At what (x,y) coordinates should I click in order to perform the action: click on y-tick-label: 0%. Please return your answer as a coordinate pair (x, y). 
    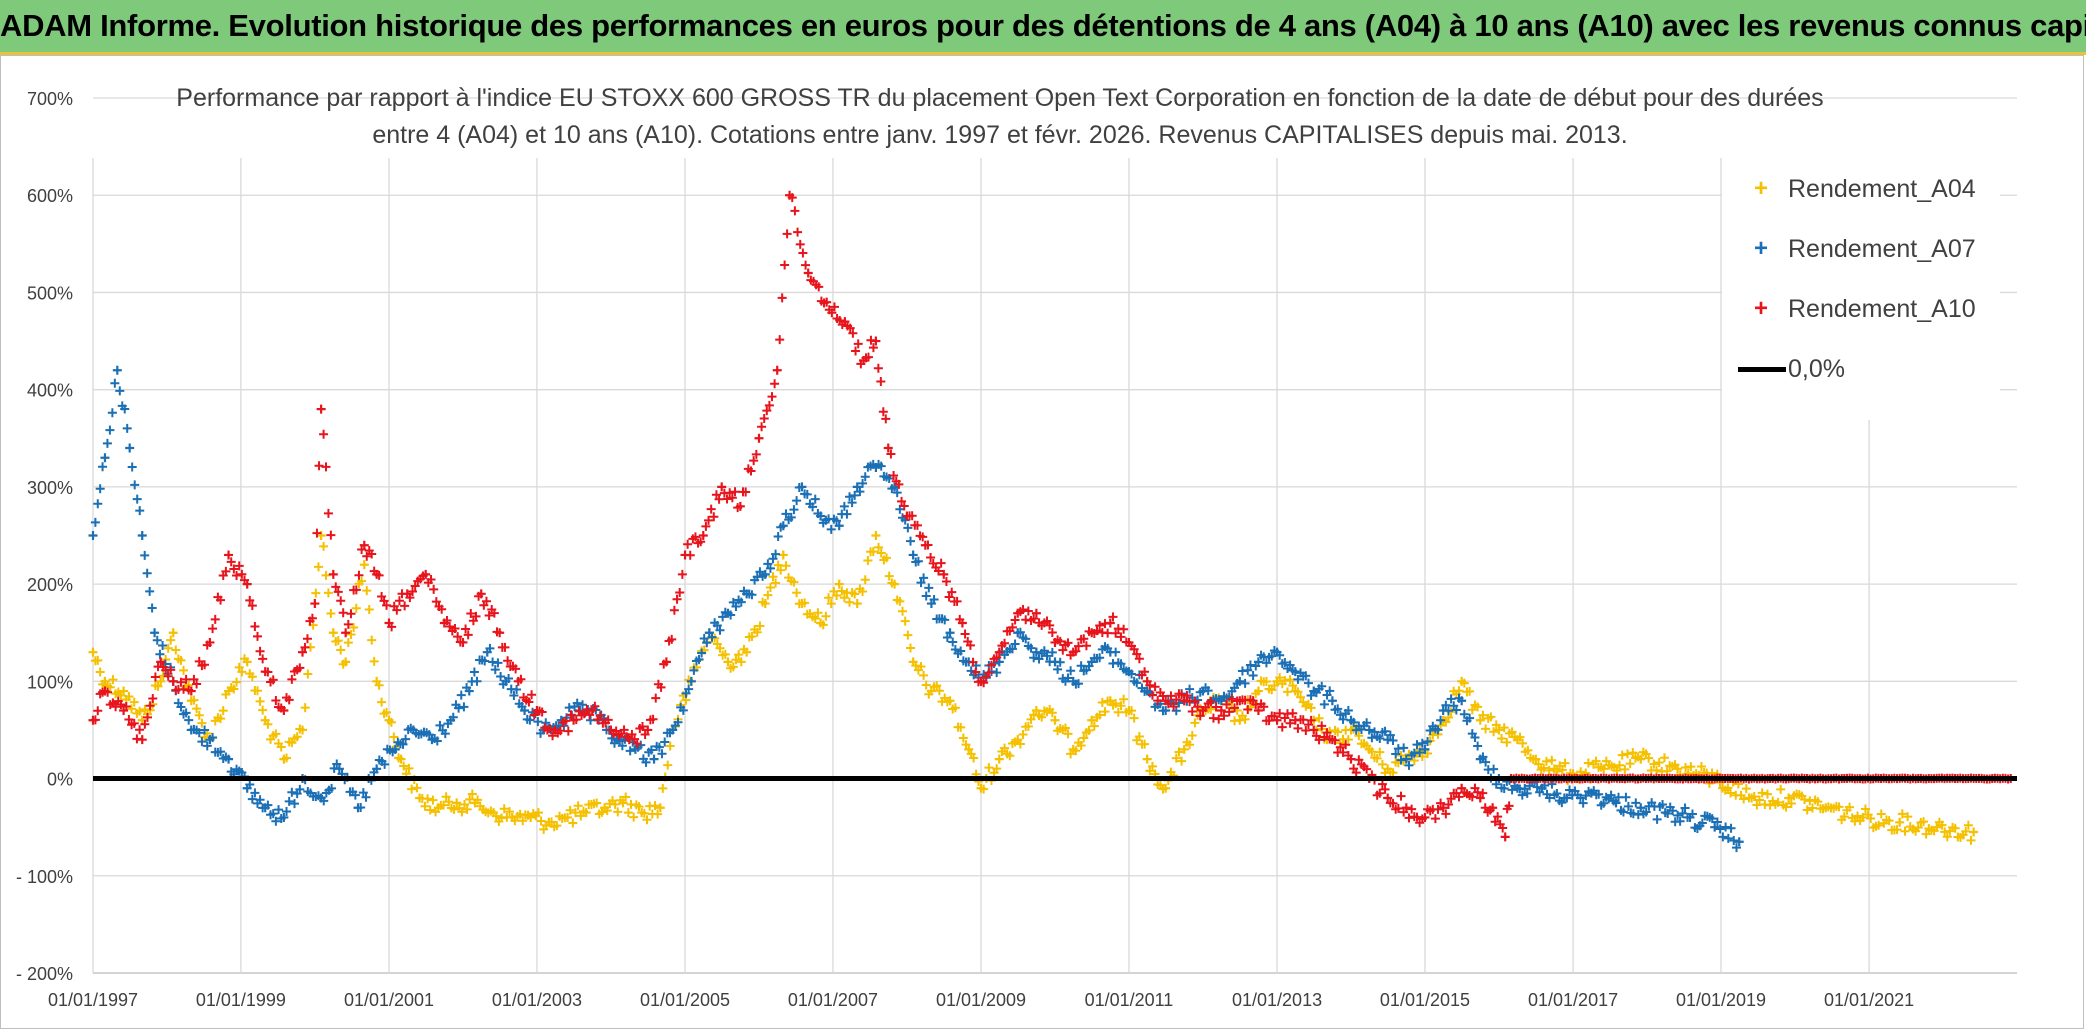
    Looking at the image, I should click on (60, 780).